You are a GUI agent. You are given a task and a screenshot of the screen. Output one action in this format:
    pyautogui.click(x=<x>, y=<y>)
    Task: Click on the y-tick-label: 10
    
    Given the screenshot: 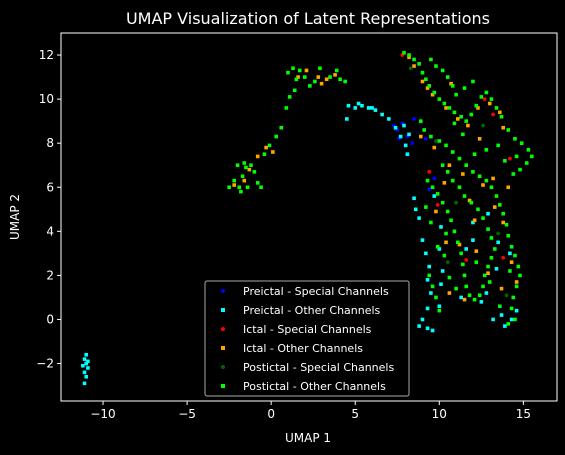 What is the action you would take?
    pyautogui.click(x=46, y=99)
    